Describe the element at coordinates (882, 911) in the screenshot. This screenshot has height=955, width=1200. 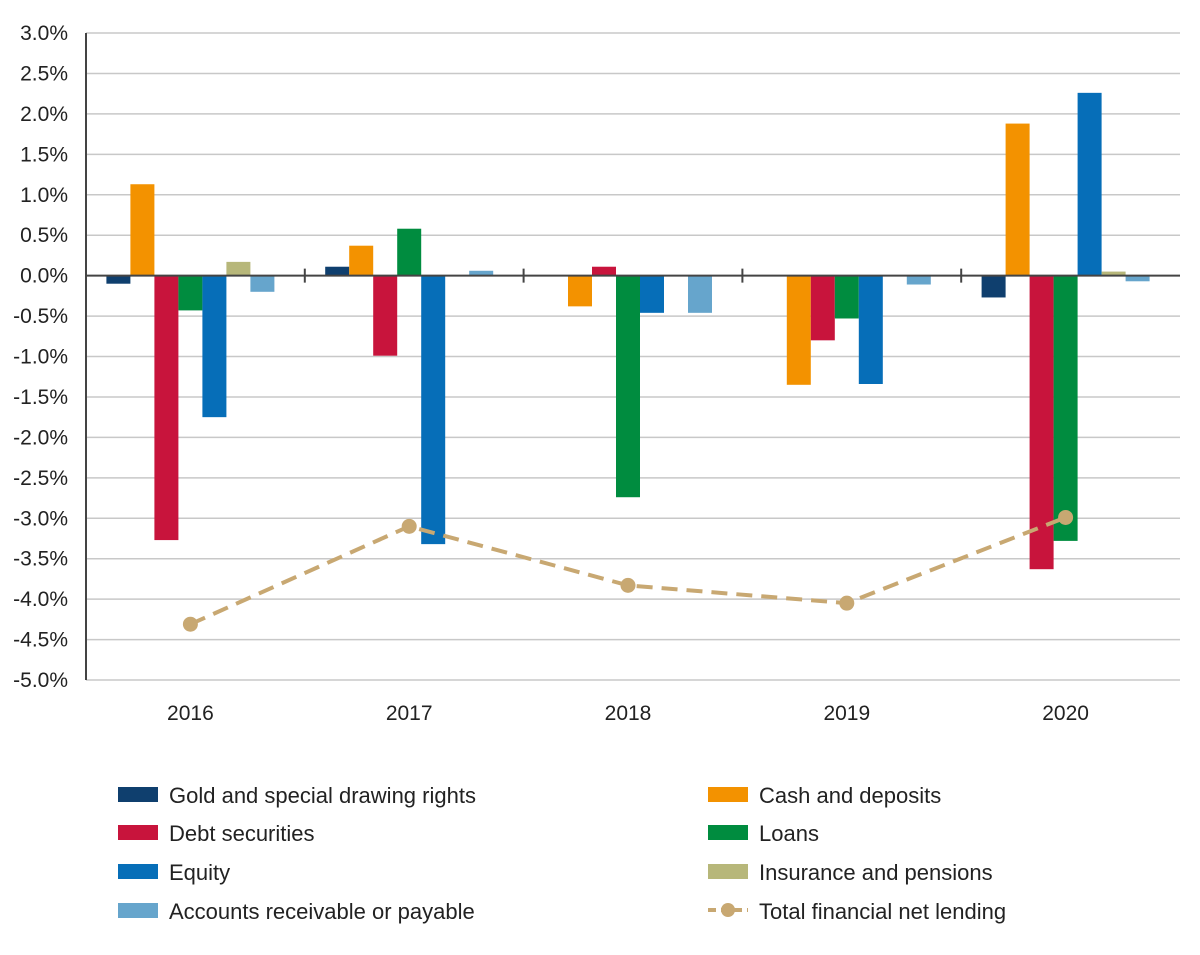
I see `legend-label: Total financial net lending` at that location.